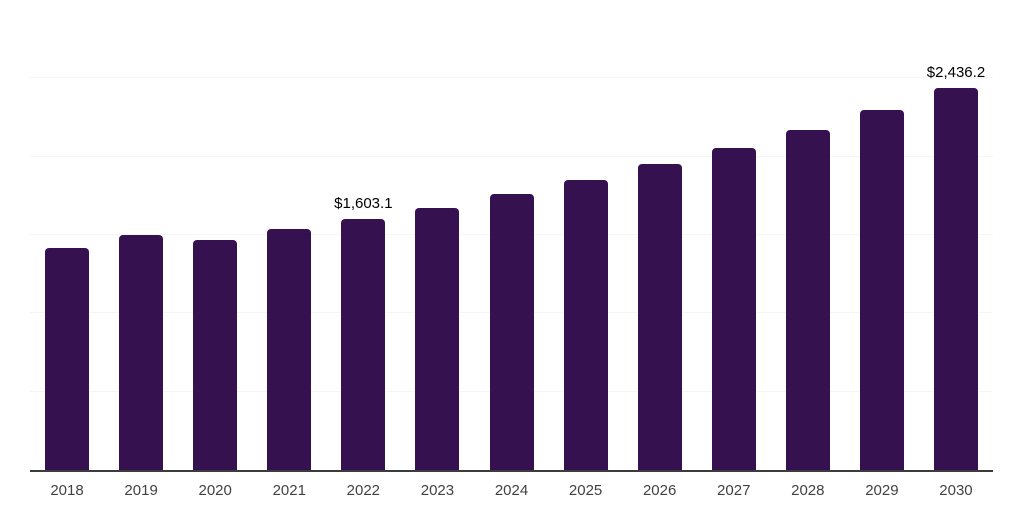 This screenshot has width=1024, height=512. Describe the element at coordinates (437, 490) in the screenshot. I see `x-tick-2023: 2023` at that location.